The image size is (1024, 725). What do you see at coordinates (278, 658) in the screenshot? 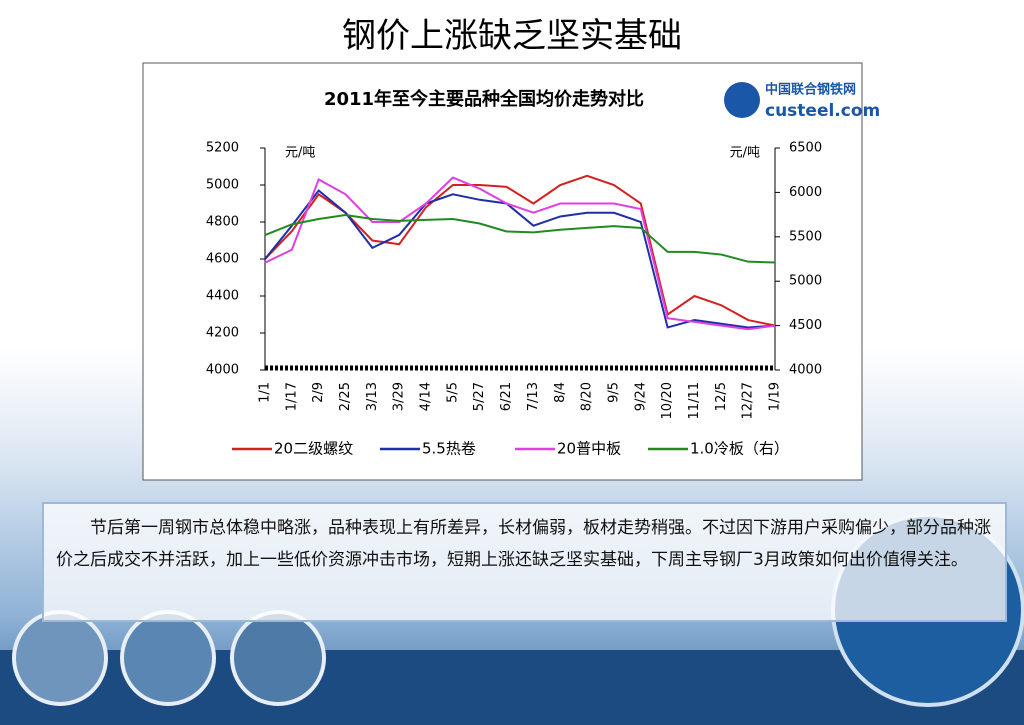
I see `photo-train` at bounding box center [278, 658].